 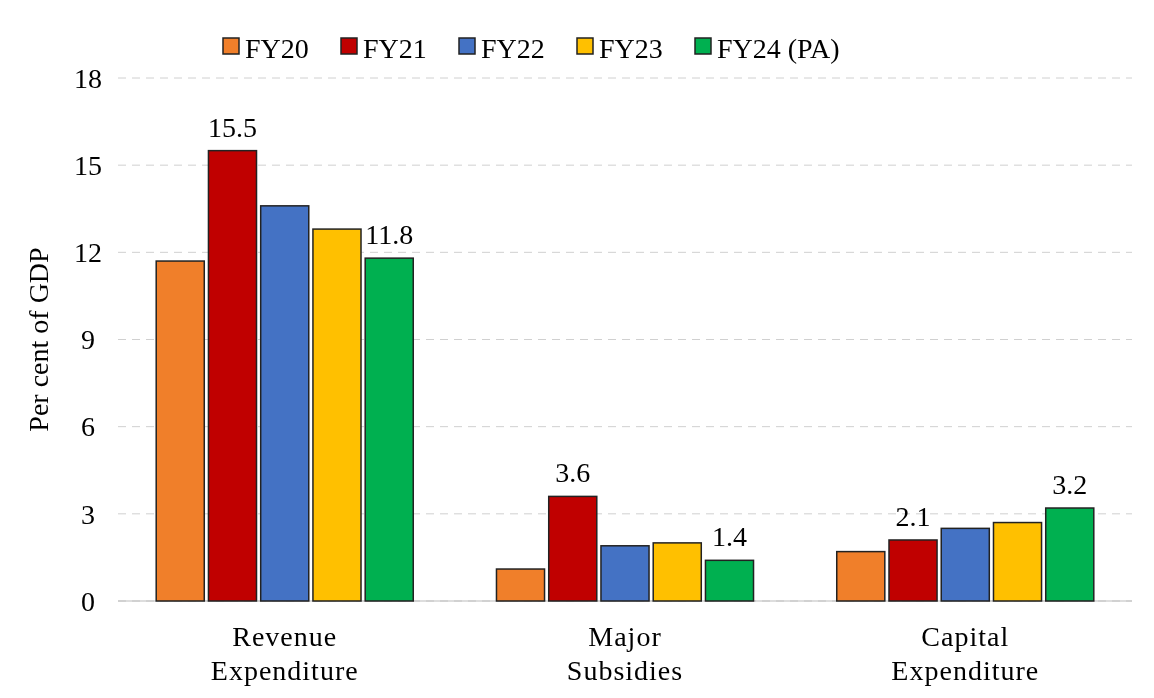 What do you see at coordinates (513, 48) in the screenshot?
I see `legend-label: FY22` at bounding box center [513, 48].